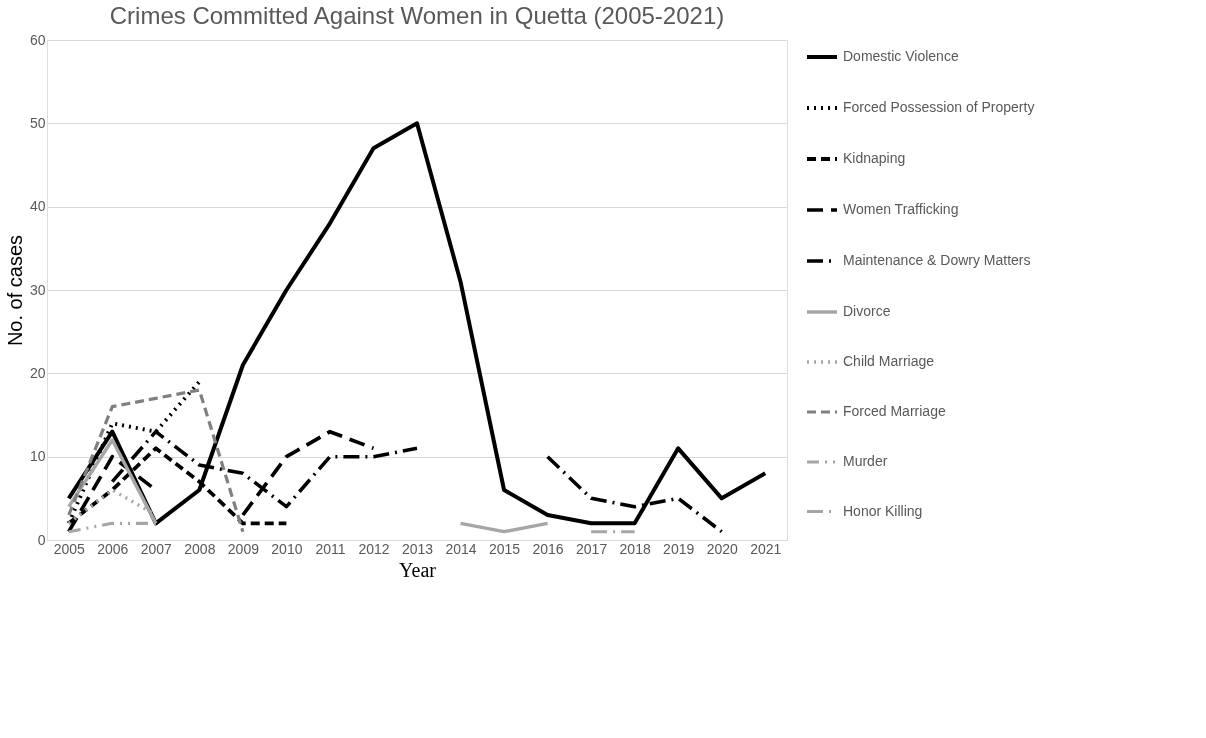  What do you see at coordinates (37, 122) in the screenshot?
I see `y-tick-label: 50` at bounding box center [37, 122].